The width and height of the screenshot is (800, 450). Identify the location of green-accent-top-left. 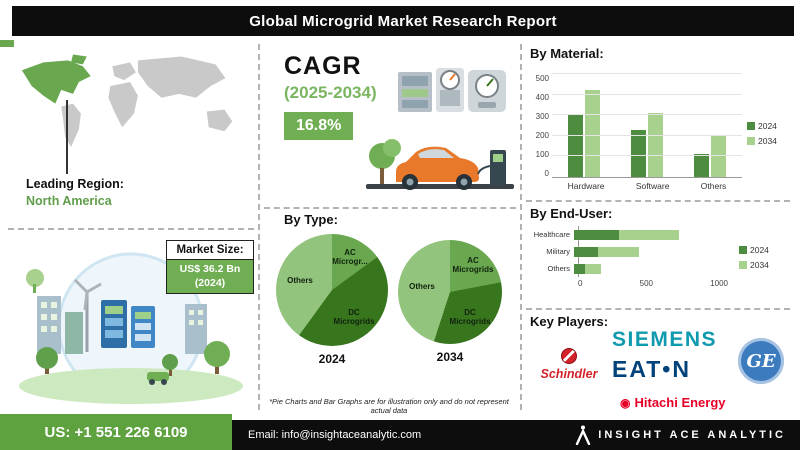
(7, 43).